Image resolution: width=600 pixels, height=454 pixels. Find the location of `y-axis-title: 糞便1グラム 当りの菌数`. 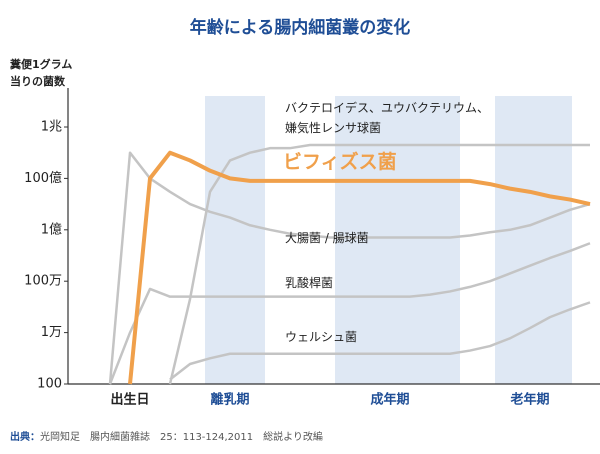

y-axis-title: 糞便1グラム 当りの菌数 is located at coordinates (41, 73).